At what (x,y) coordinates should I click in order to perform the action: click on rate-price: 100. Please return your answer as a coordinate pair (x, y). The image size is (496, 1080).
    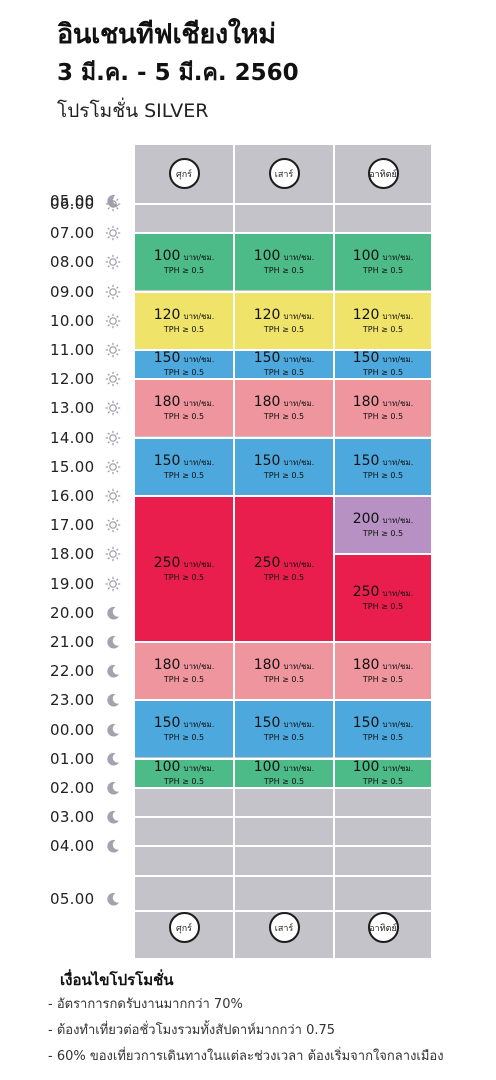
    Looking at the image, I should click on (267, 255).